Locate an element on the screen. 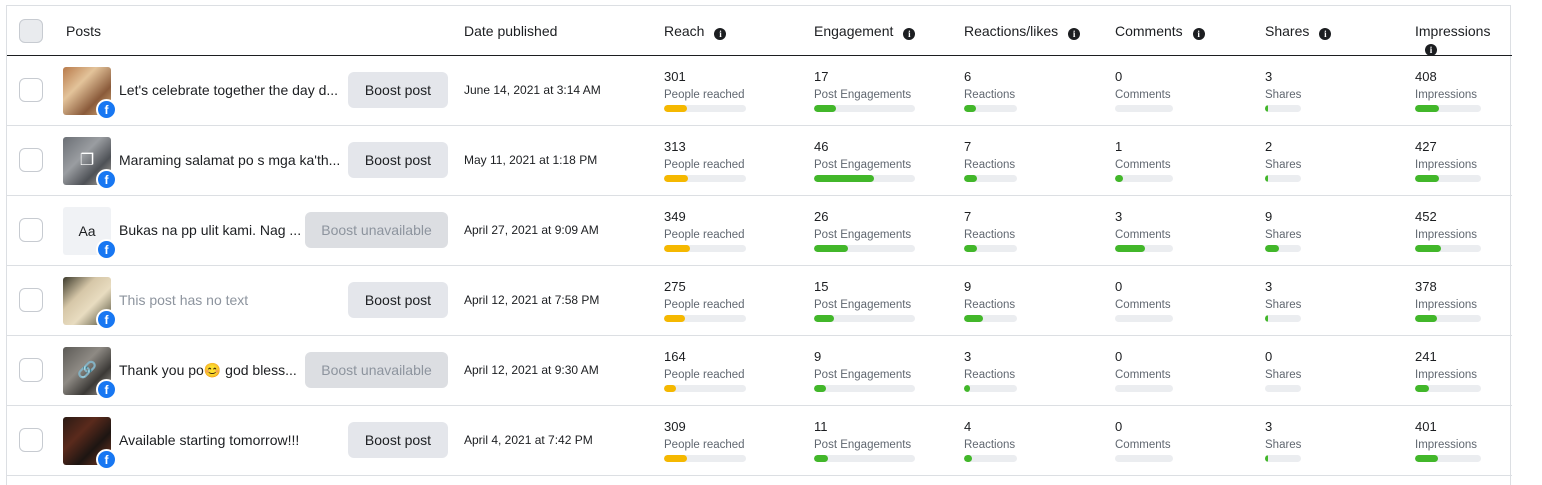  shares-value: 3 is located at coordinates (1269, 426).